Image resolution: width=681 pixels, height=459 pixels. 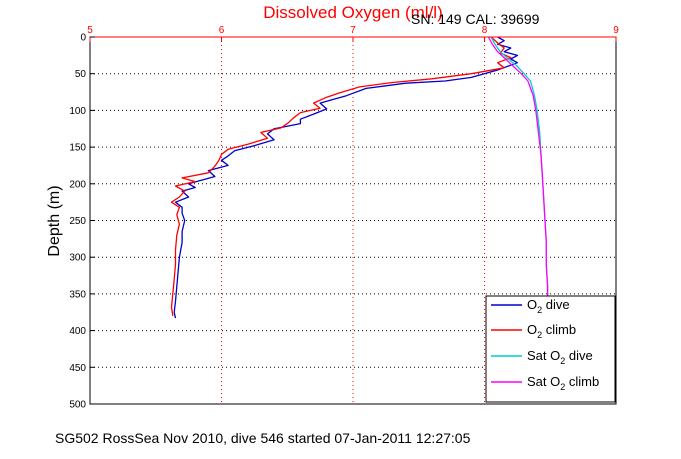 What do you see at coordinates (83, 38) in the screenshot?
I see `y-tick-label: 0` at bounding box center [83, 38].